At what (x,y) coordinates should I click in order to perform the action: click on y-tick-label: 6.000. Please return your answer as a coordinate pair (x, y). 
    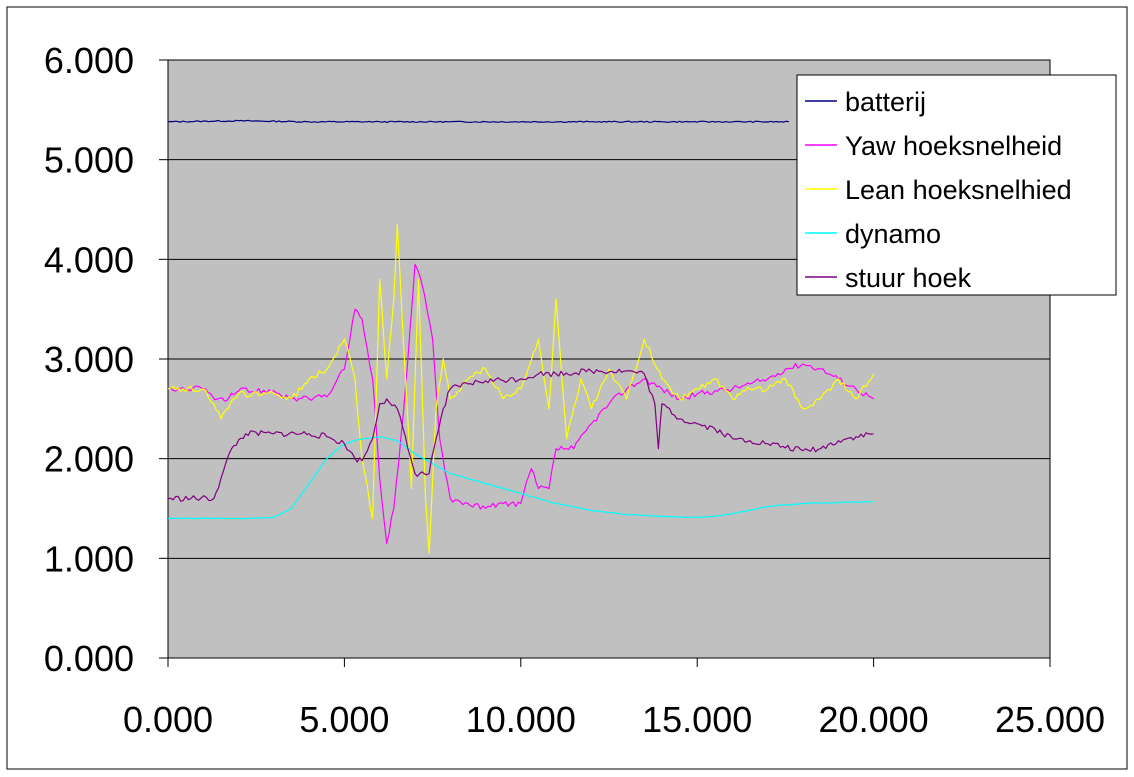
    Looking at the image, I should click on (89, 60).